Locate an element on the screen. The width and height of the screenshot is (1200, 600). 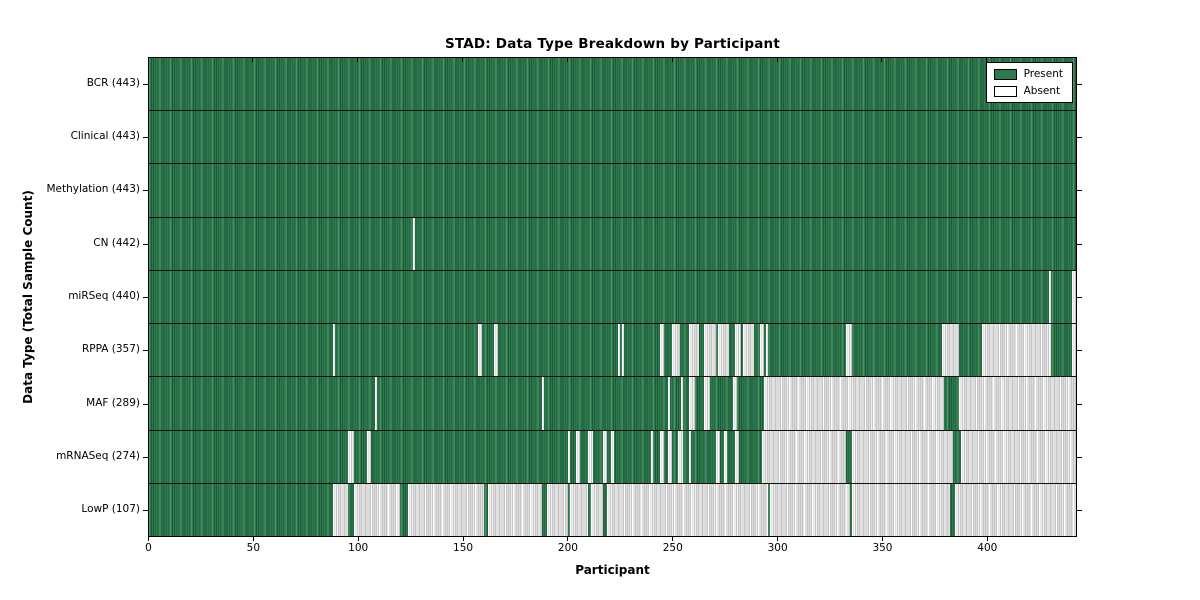
x-tick-label: 50 is located at coordinates (253, 548).